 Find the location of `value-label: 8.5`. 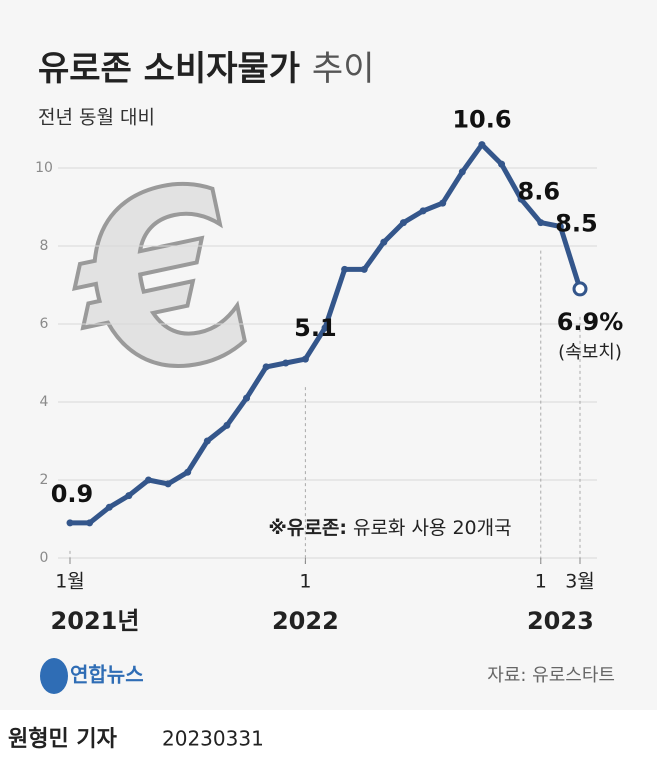

value-label: 8.5 is located at coordinates (576, 224).